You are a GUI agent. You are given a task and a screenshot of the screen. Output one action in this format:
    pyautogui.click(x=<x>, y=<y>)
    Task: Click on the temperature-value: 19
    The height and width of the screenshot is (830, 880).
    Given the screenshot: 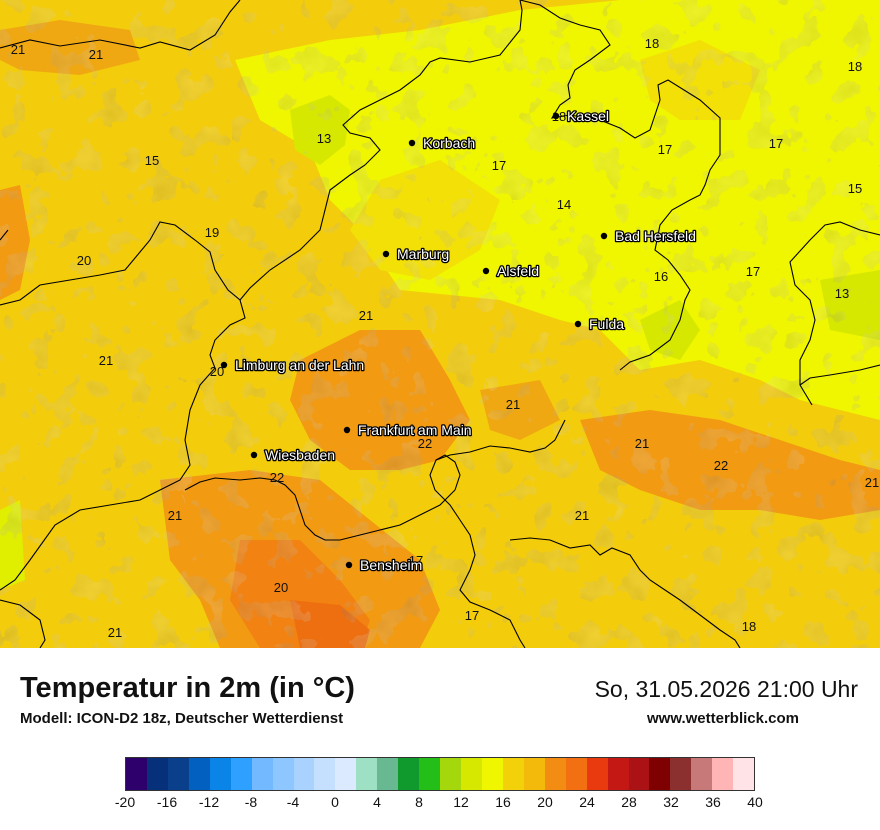 What is the action you would take?
    pyautogui.click(x=212, y=232)
    